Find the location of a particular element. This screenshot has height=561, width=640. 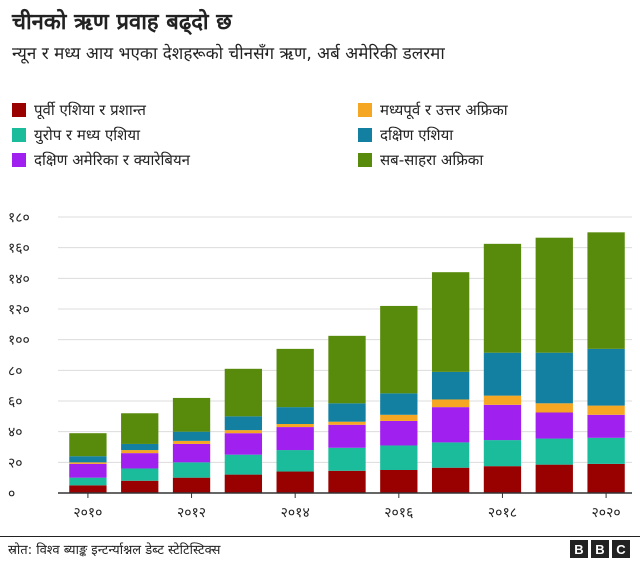

bbc-logo-letter: C is located at coordinates (621, 549).